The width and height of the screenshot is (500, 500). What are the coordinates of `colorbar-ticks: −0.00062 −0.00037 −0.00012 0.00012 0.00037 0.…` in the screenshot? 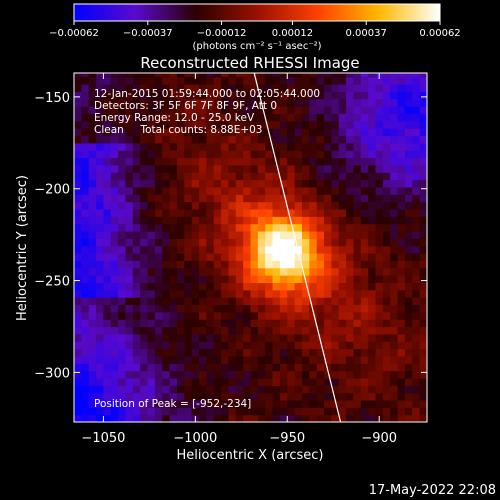 It's located at (255, 30).